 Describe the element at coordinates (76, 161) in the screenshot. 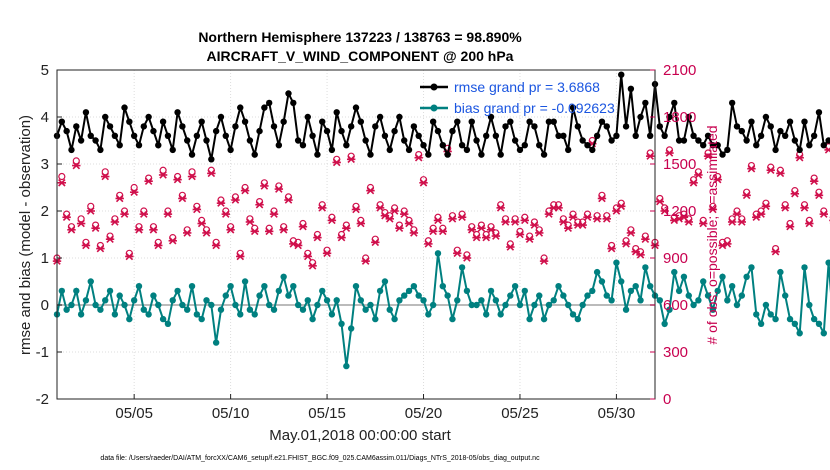

I see `possible-obs-point` at that location.